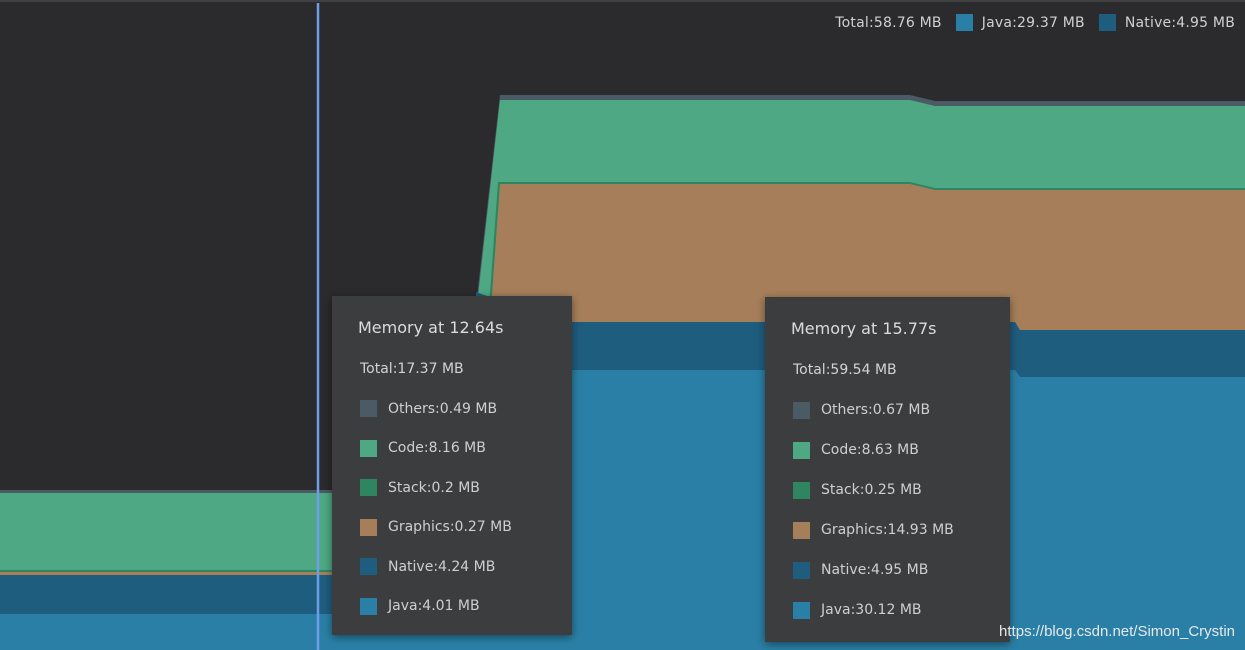 The image size is (1245, 650). What do you see at coordinates (1179, 22) in the screenshot?
I see `legend-native-label: Native:4.95 MB` at bounding box center [1179, 22].